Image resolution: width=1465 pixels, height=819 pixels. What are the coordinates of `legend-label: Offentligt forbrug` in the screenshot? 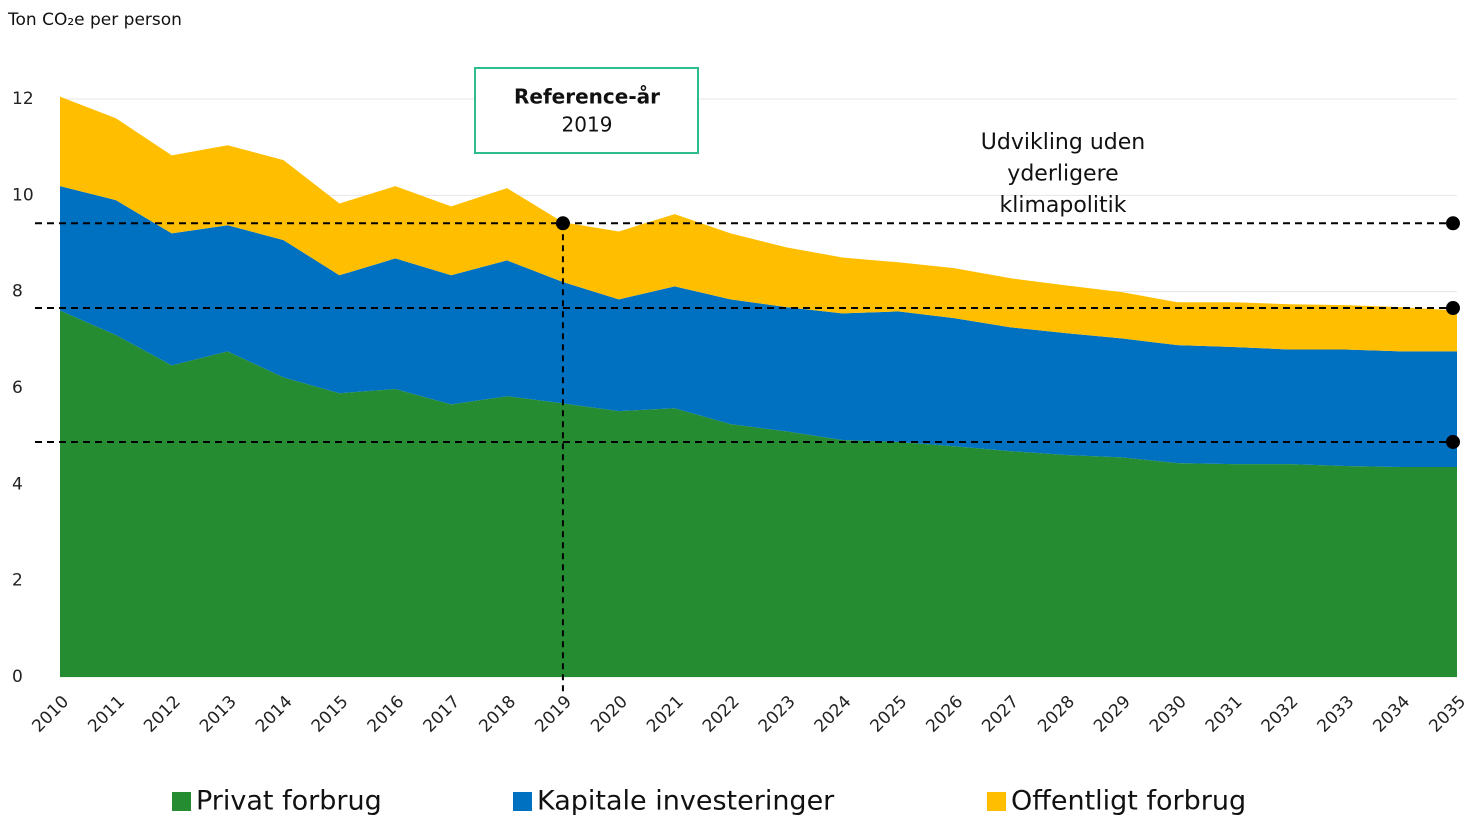 It's located at (1128, 801).